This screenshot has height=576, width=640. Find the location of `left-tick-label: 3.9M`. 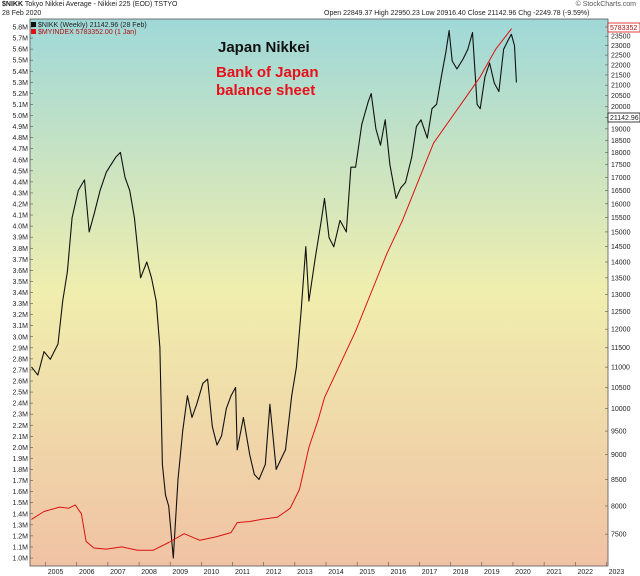

left-tick-label: 3.9M is located at coordinates (20, 238).